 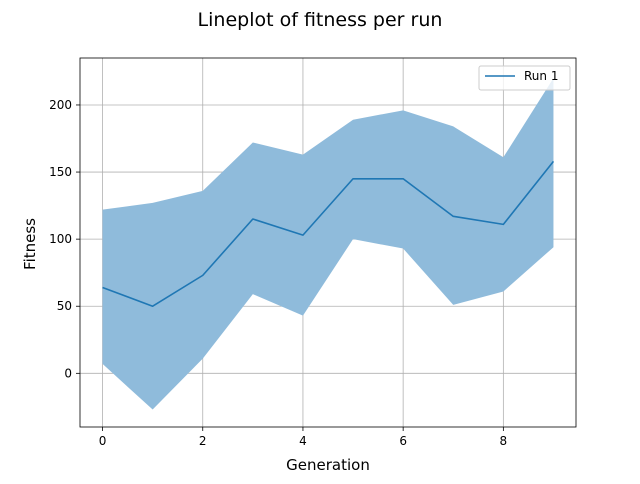 What do you see at coordinates (60, 172) in the screenshot?
I see `y-tick-label: 150` at bounding box center [60, 172].